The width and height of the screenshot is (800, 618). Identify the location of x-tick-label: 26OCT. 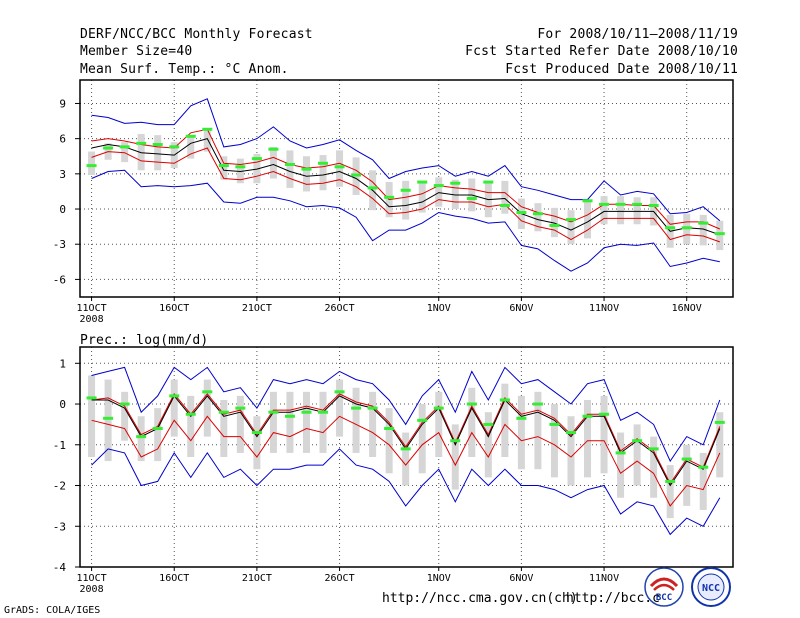
(339, 578).